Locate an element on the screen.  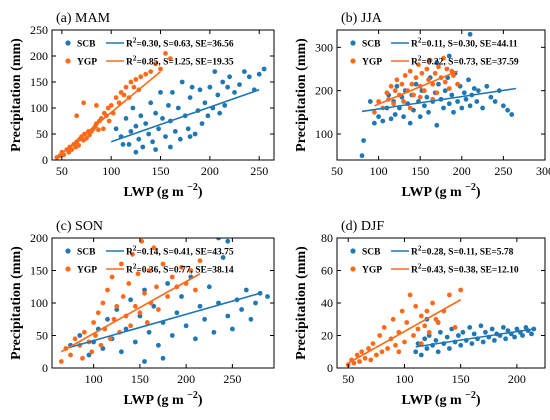
y-tick-label: 150 is located at coordinates (39, 82).